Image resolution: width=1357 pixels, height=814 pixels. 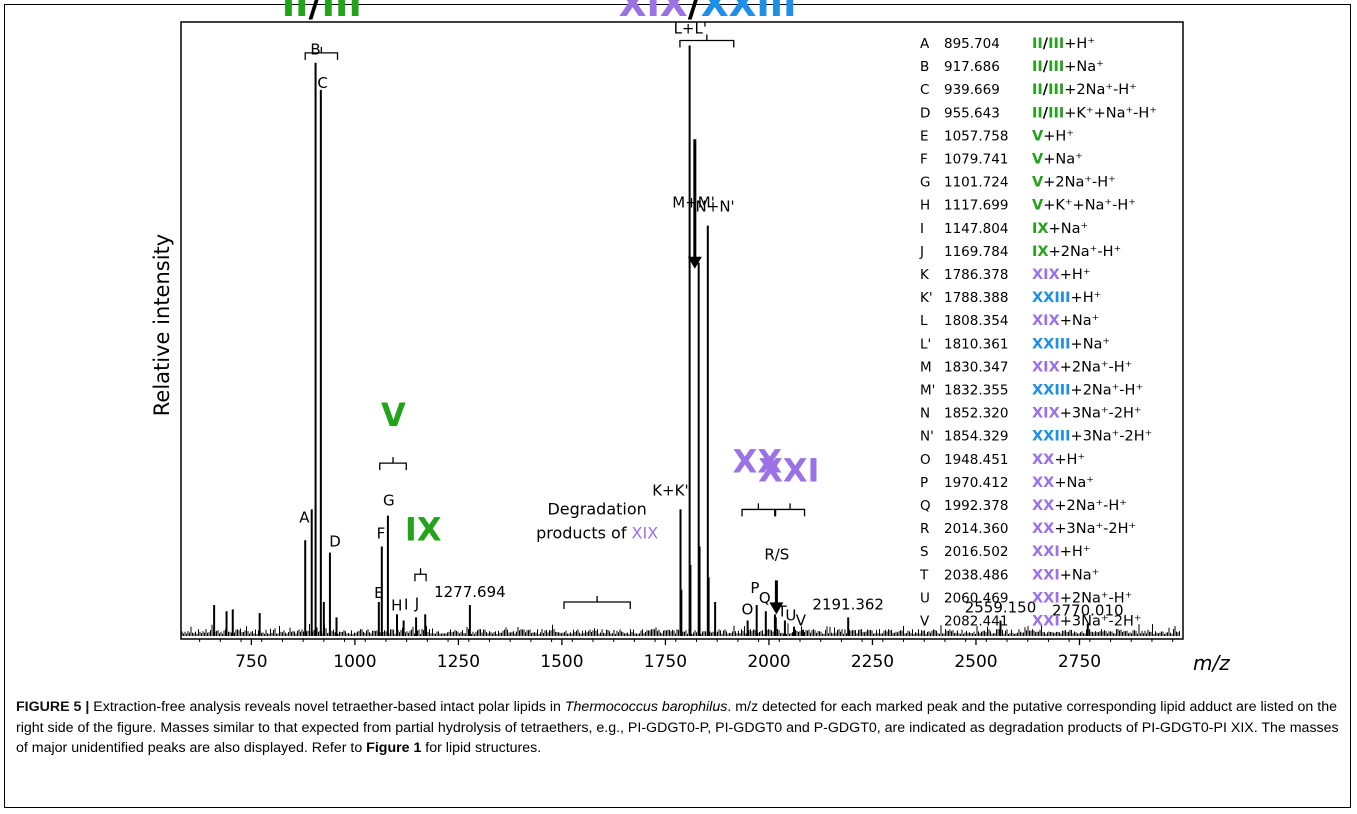 What do you see at coordinates (646, 707) in the screenshot?
I see `caption-species: Thermococcus barophilus` at bounding box center [646, 707].